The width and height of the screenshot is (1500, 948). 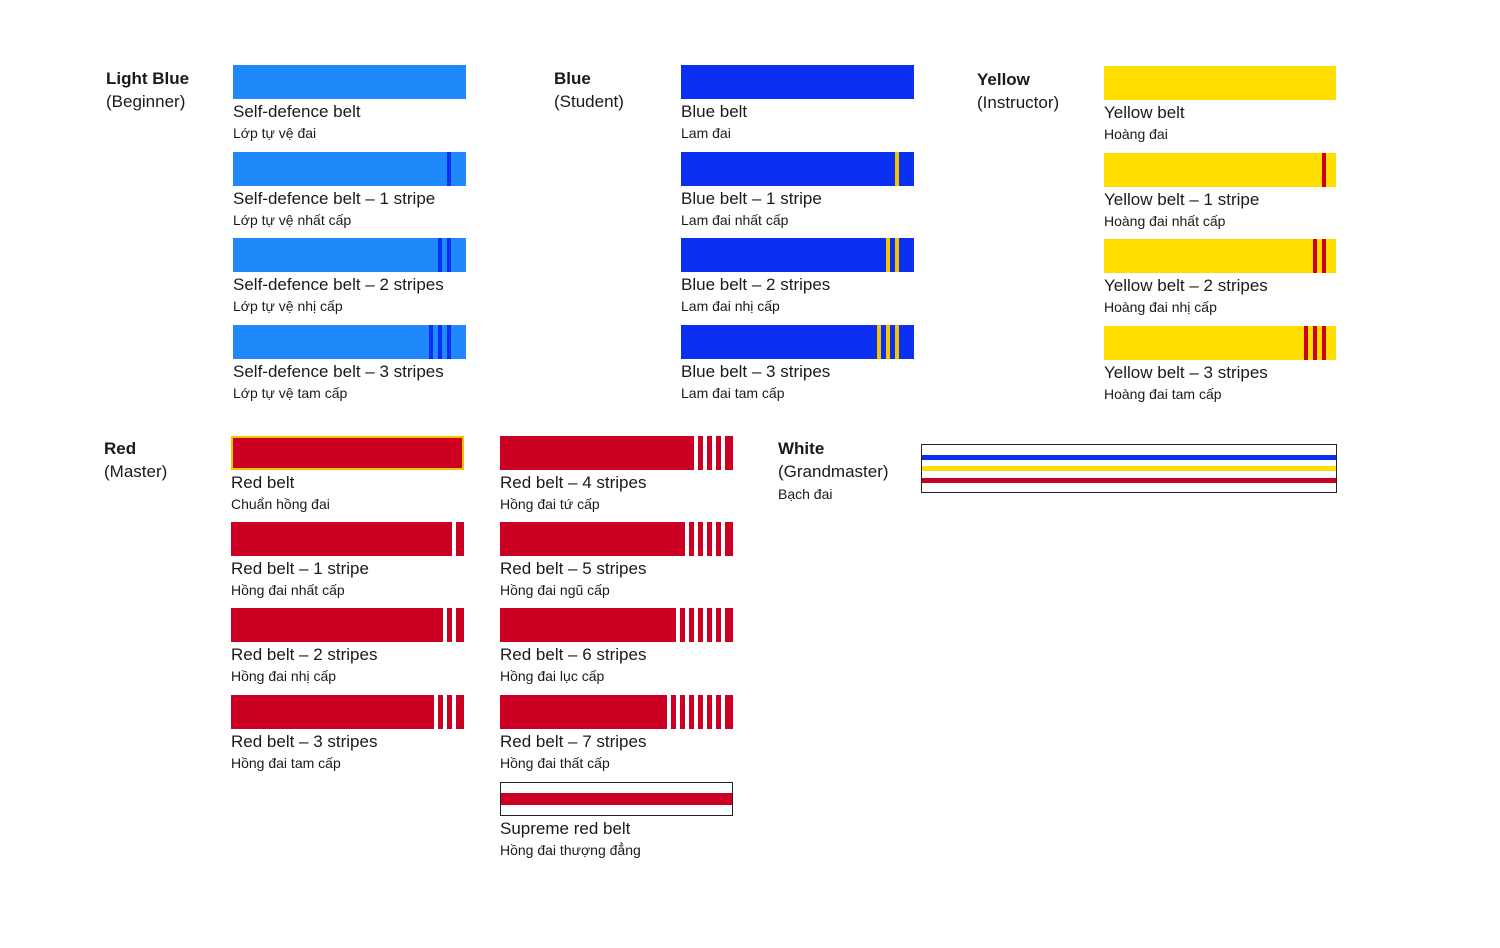 What do you see at coordinates (797, 277) in the screenshot?
I see `belt-item: Blue belt – 2 stripes Lam đai nhị cấp` at bounding box center [797, 277].